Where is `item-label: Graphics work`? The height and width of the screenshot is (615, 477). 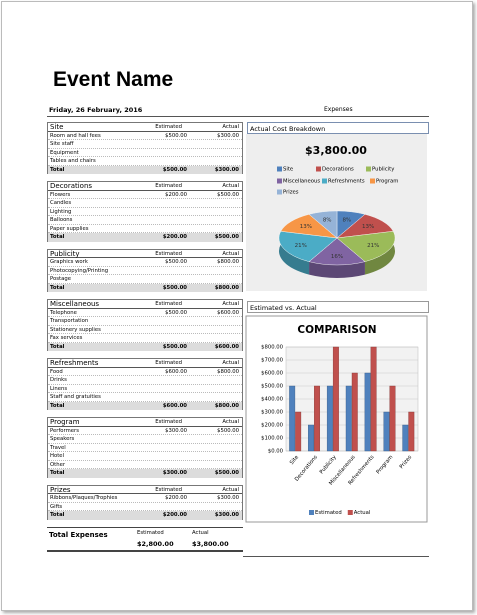 item-label: Graphics work is located at coordinates (69, 262).